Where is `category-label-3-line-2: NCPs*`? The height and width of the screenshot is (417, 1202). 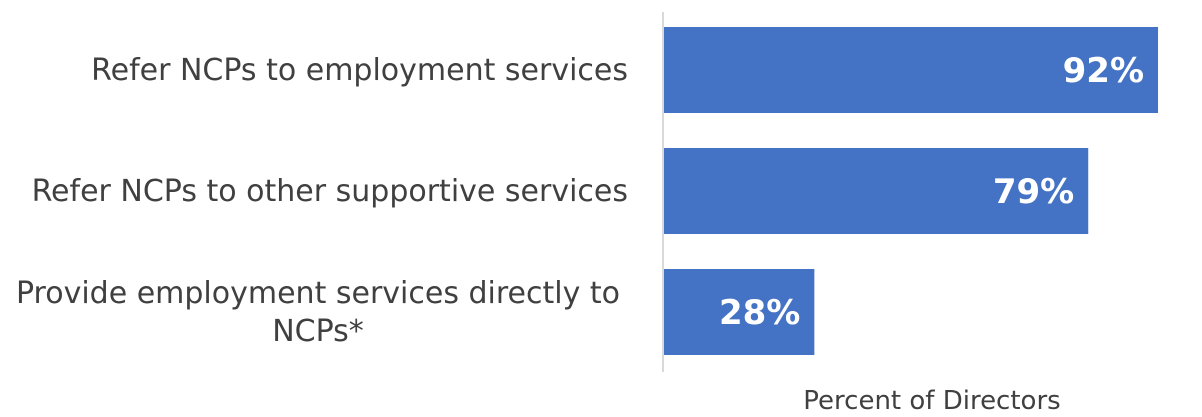 category-label-3-line-2: NCPs* is located at coordinates (318, 331).